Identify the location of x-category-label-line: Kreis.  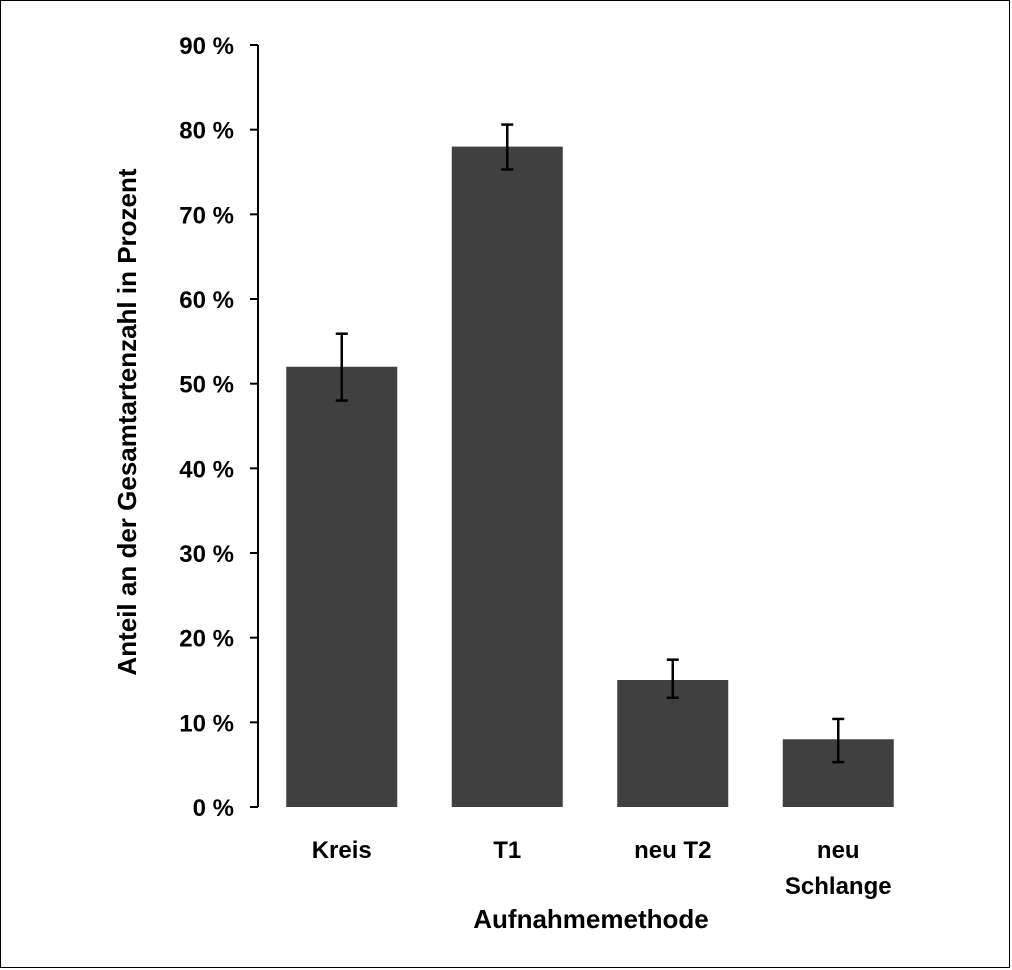
(342, 850).